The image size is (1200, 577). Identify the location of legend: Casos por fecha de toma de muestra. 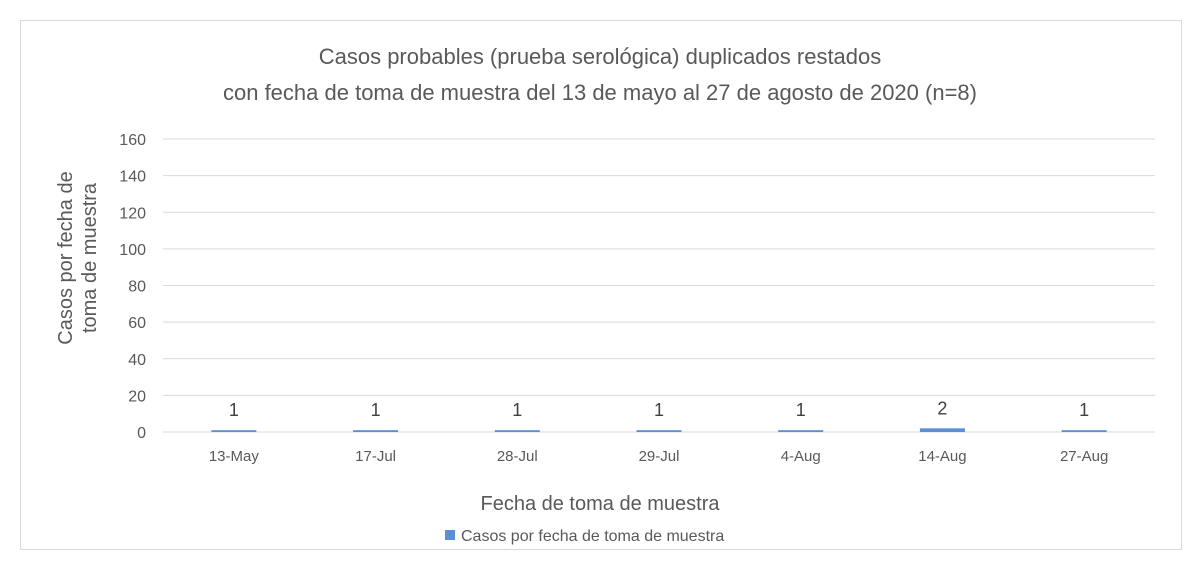
(584, 536).